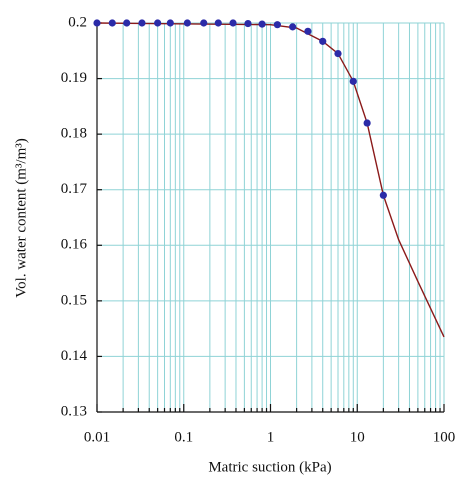  What do you see at coordinates (74, 134) in the screenshot?
I see `y-tick-label: 0.18` at bounding box center [74, 134].